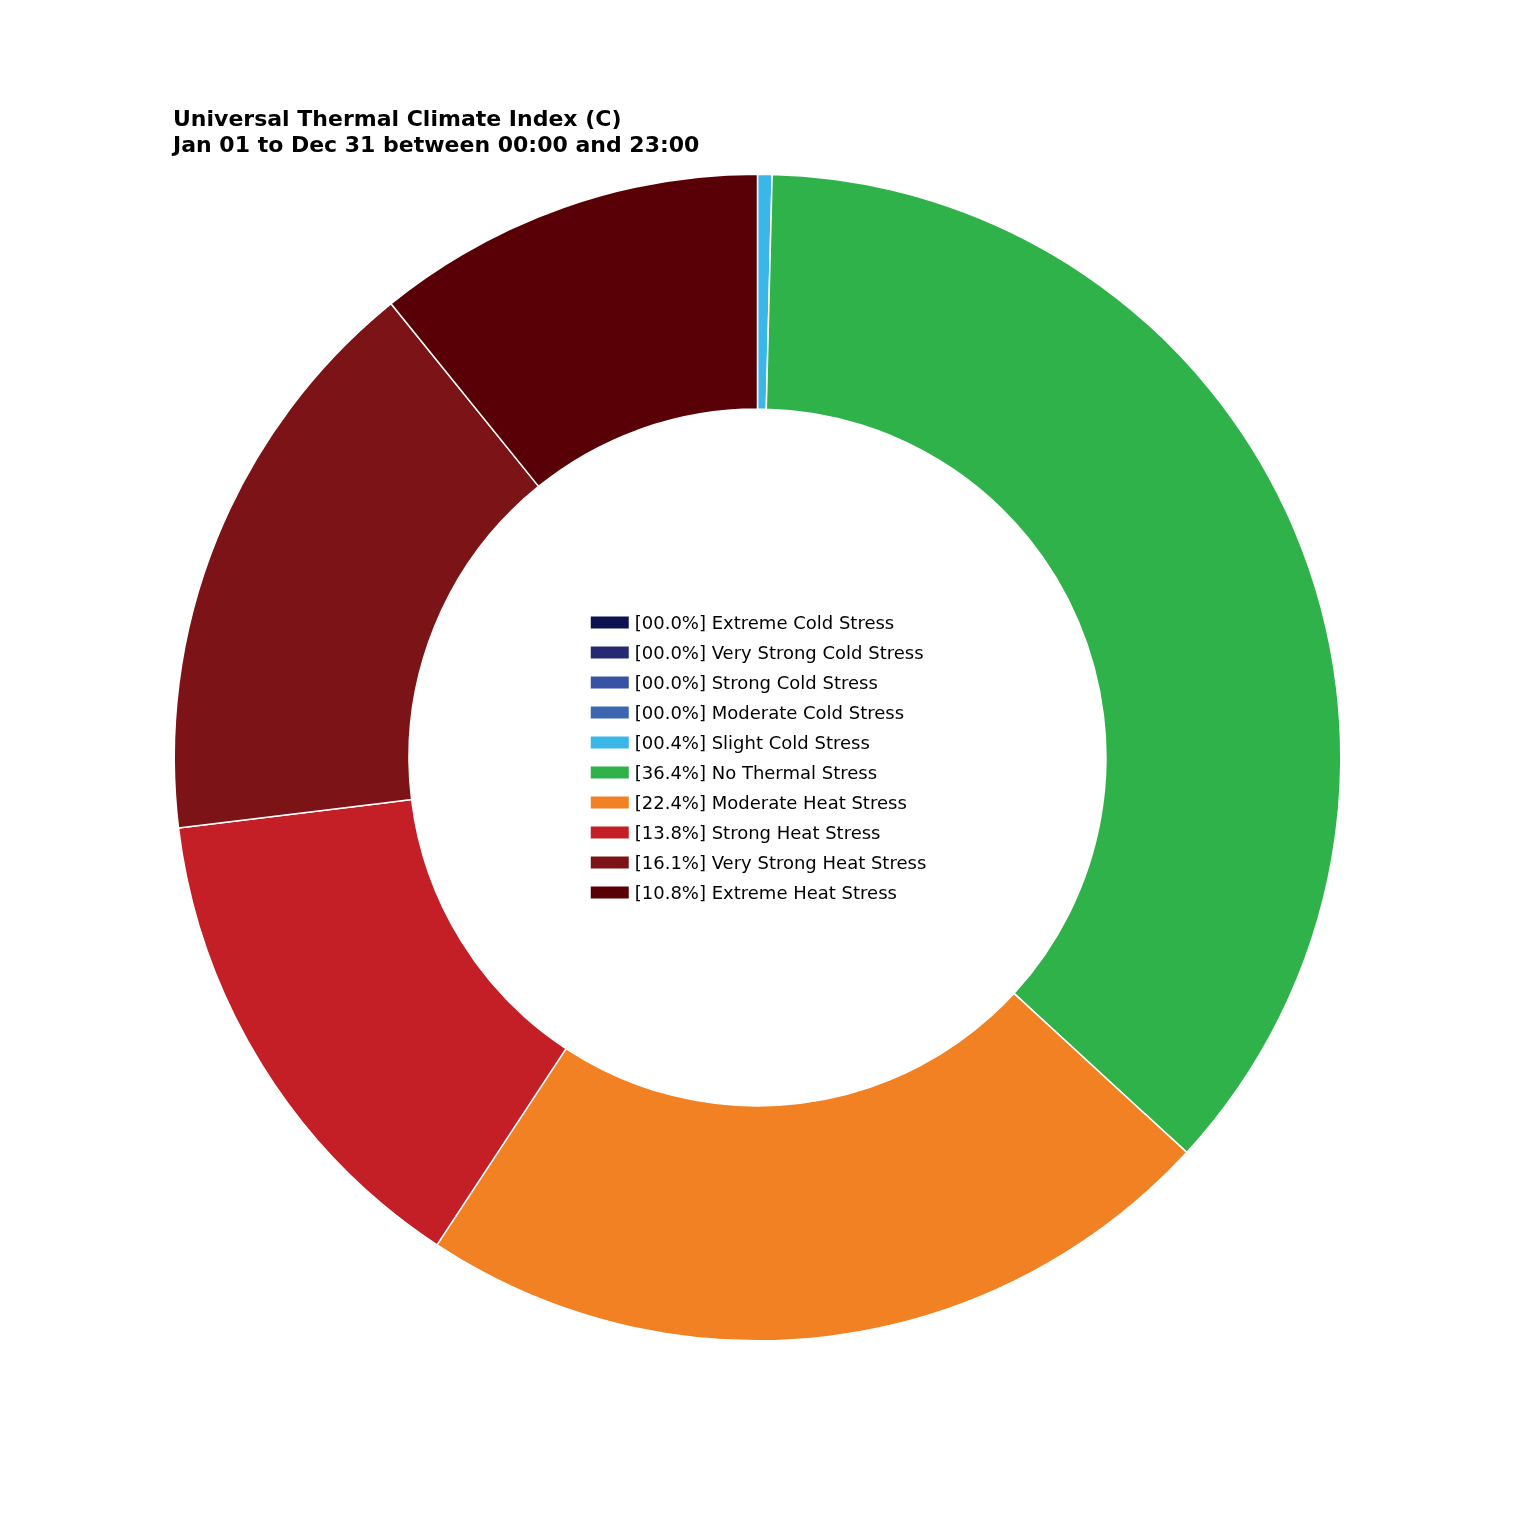 This screenshot has width=1515, height=1515. I want to click on chart-title: Universal Thermal Climate Index (C) Jan 01 to Dec 31 between 00:00 and 23:00, so click(435, 131).